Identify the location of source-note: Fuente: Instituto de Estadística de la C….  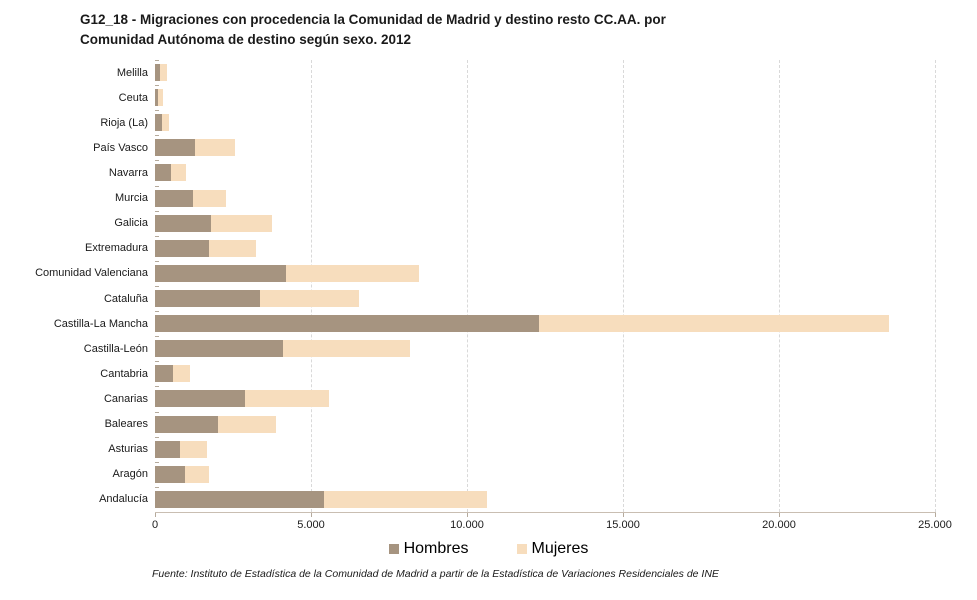
(435, 574).